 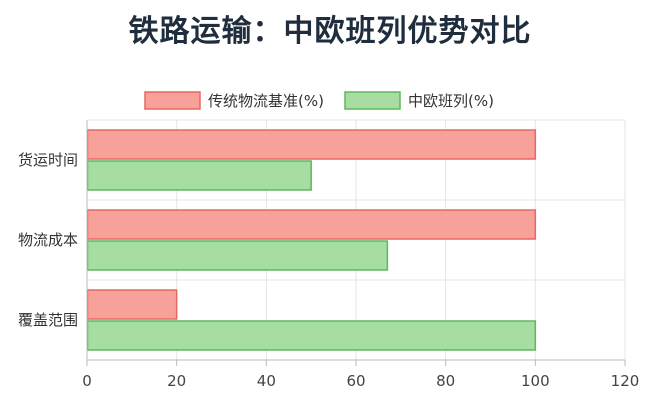 I want to click on x-tick-label: 0, so click(x=87, y=381).